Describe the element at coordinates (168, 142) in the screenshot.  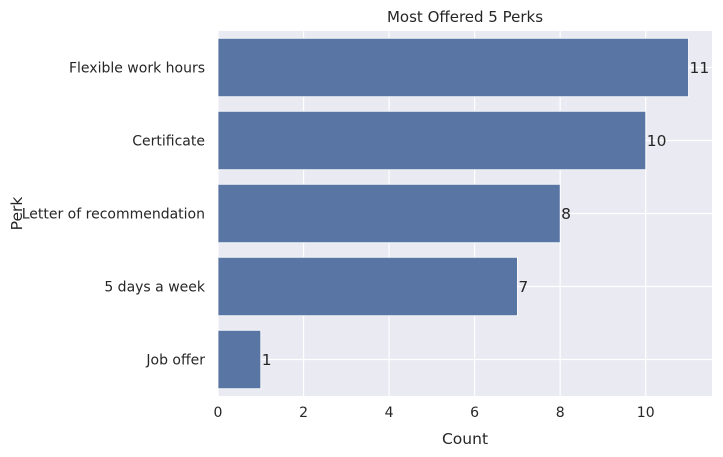
I see `y-tick-label: Certificate` at that location.